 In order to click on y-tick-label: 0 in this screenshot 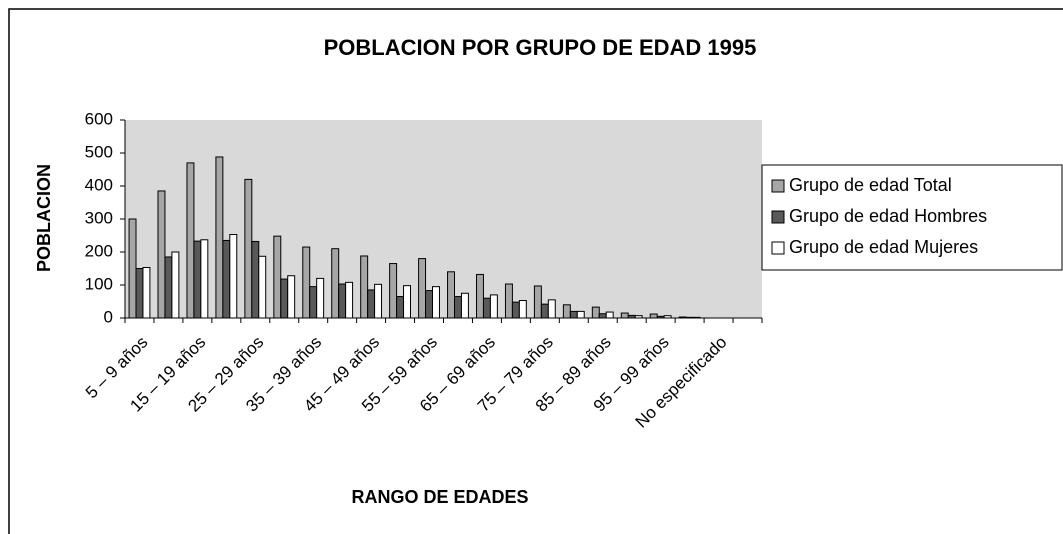, I will do `click(108, 316)`.